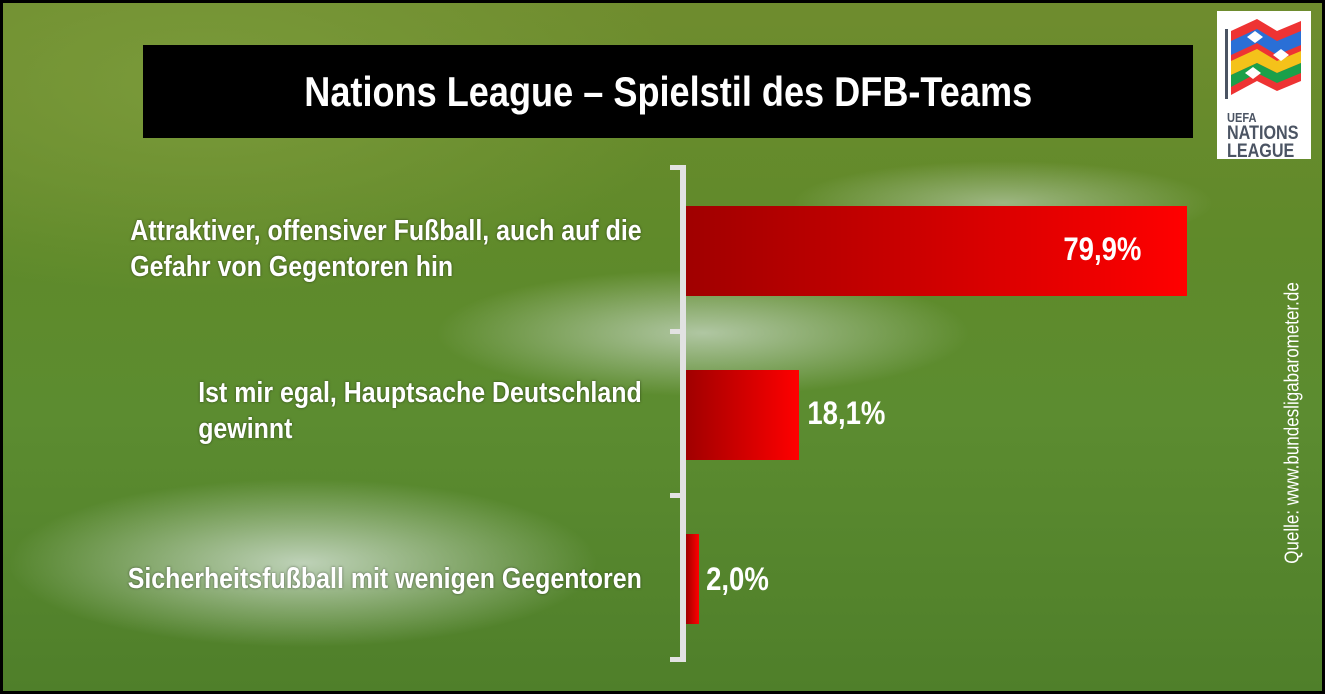  What do you see at coordinates (846, 413) in the screenshot?
I see `value-label: 18,1%` at bounding box center [846, 413].